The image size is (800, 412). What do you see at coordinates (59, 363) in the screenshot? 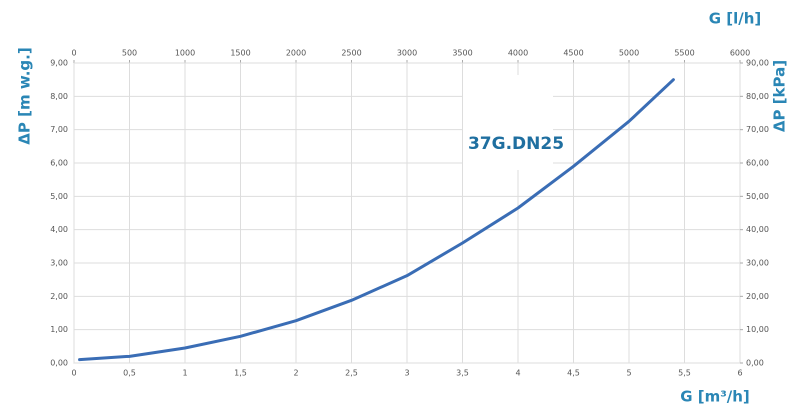
I see `y-tick-label: 0,00` at bounding box center [59, 363].